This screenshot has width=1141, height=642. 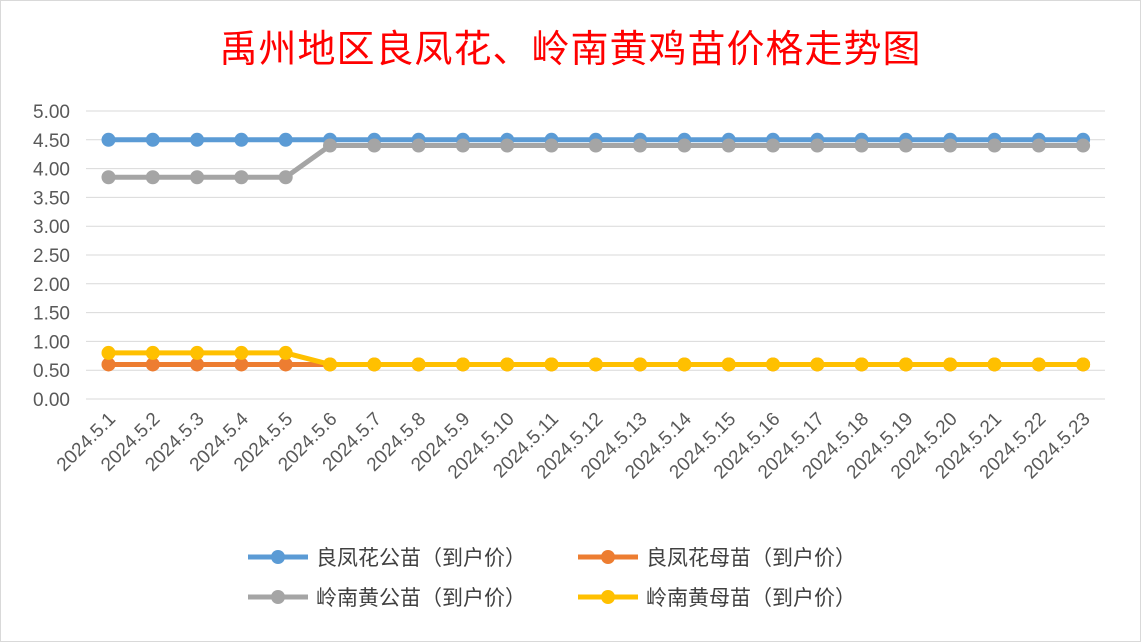 What do you see at coordinates (51, 400) in the screenshot?
I see `y-tick-label: 0.00` at bounding box center [51, 400].